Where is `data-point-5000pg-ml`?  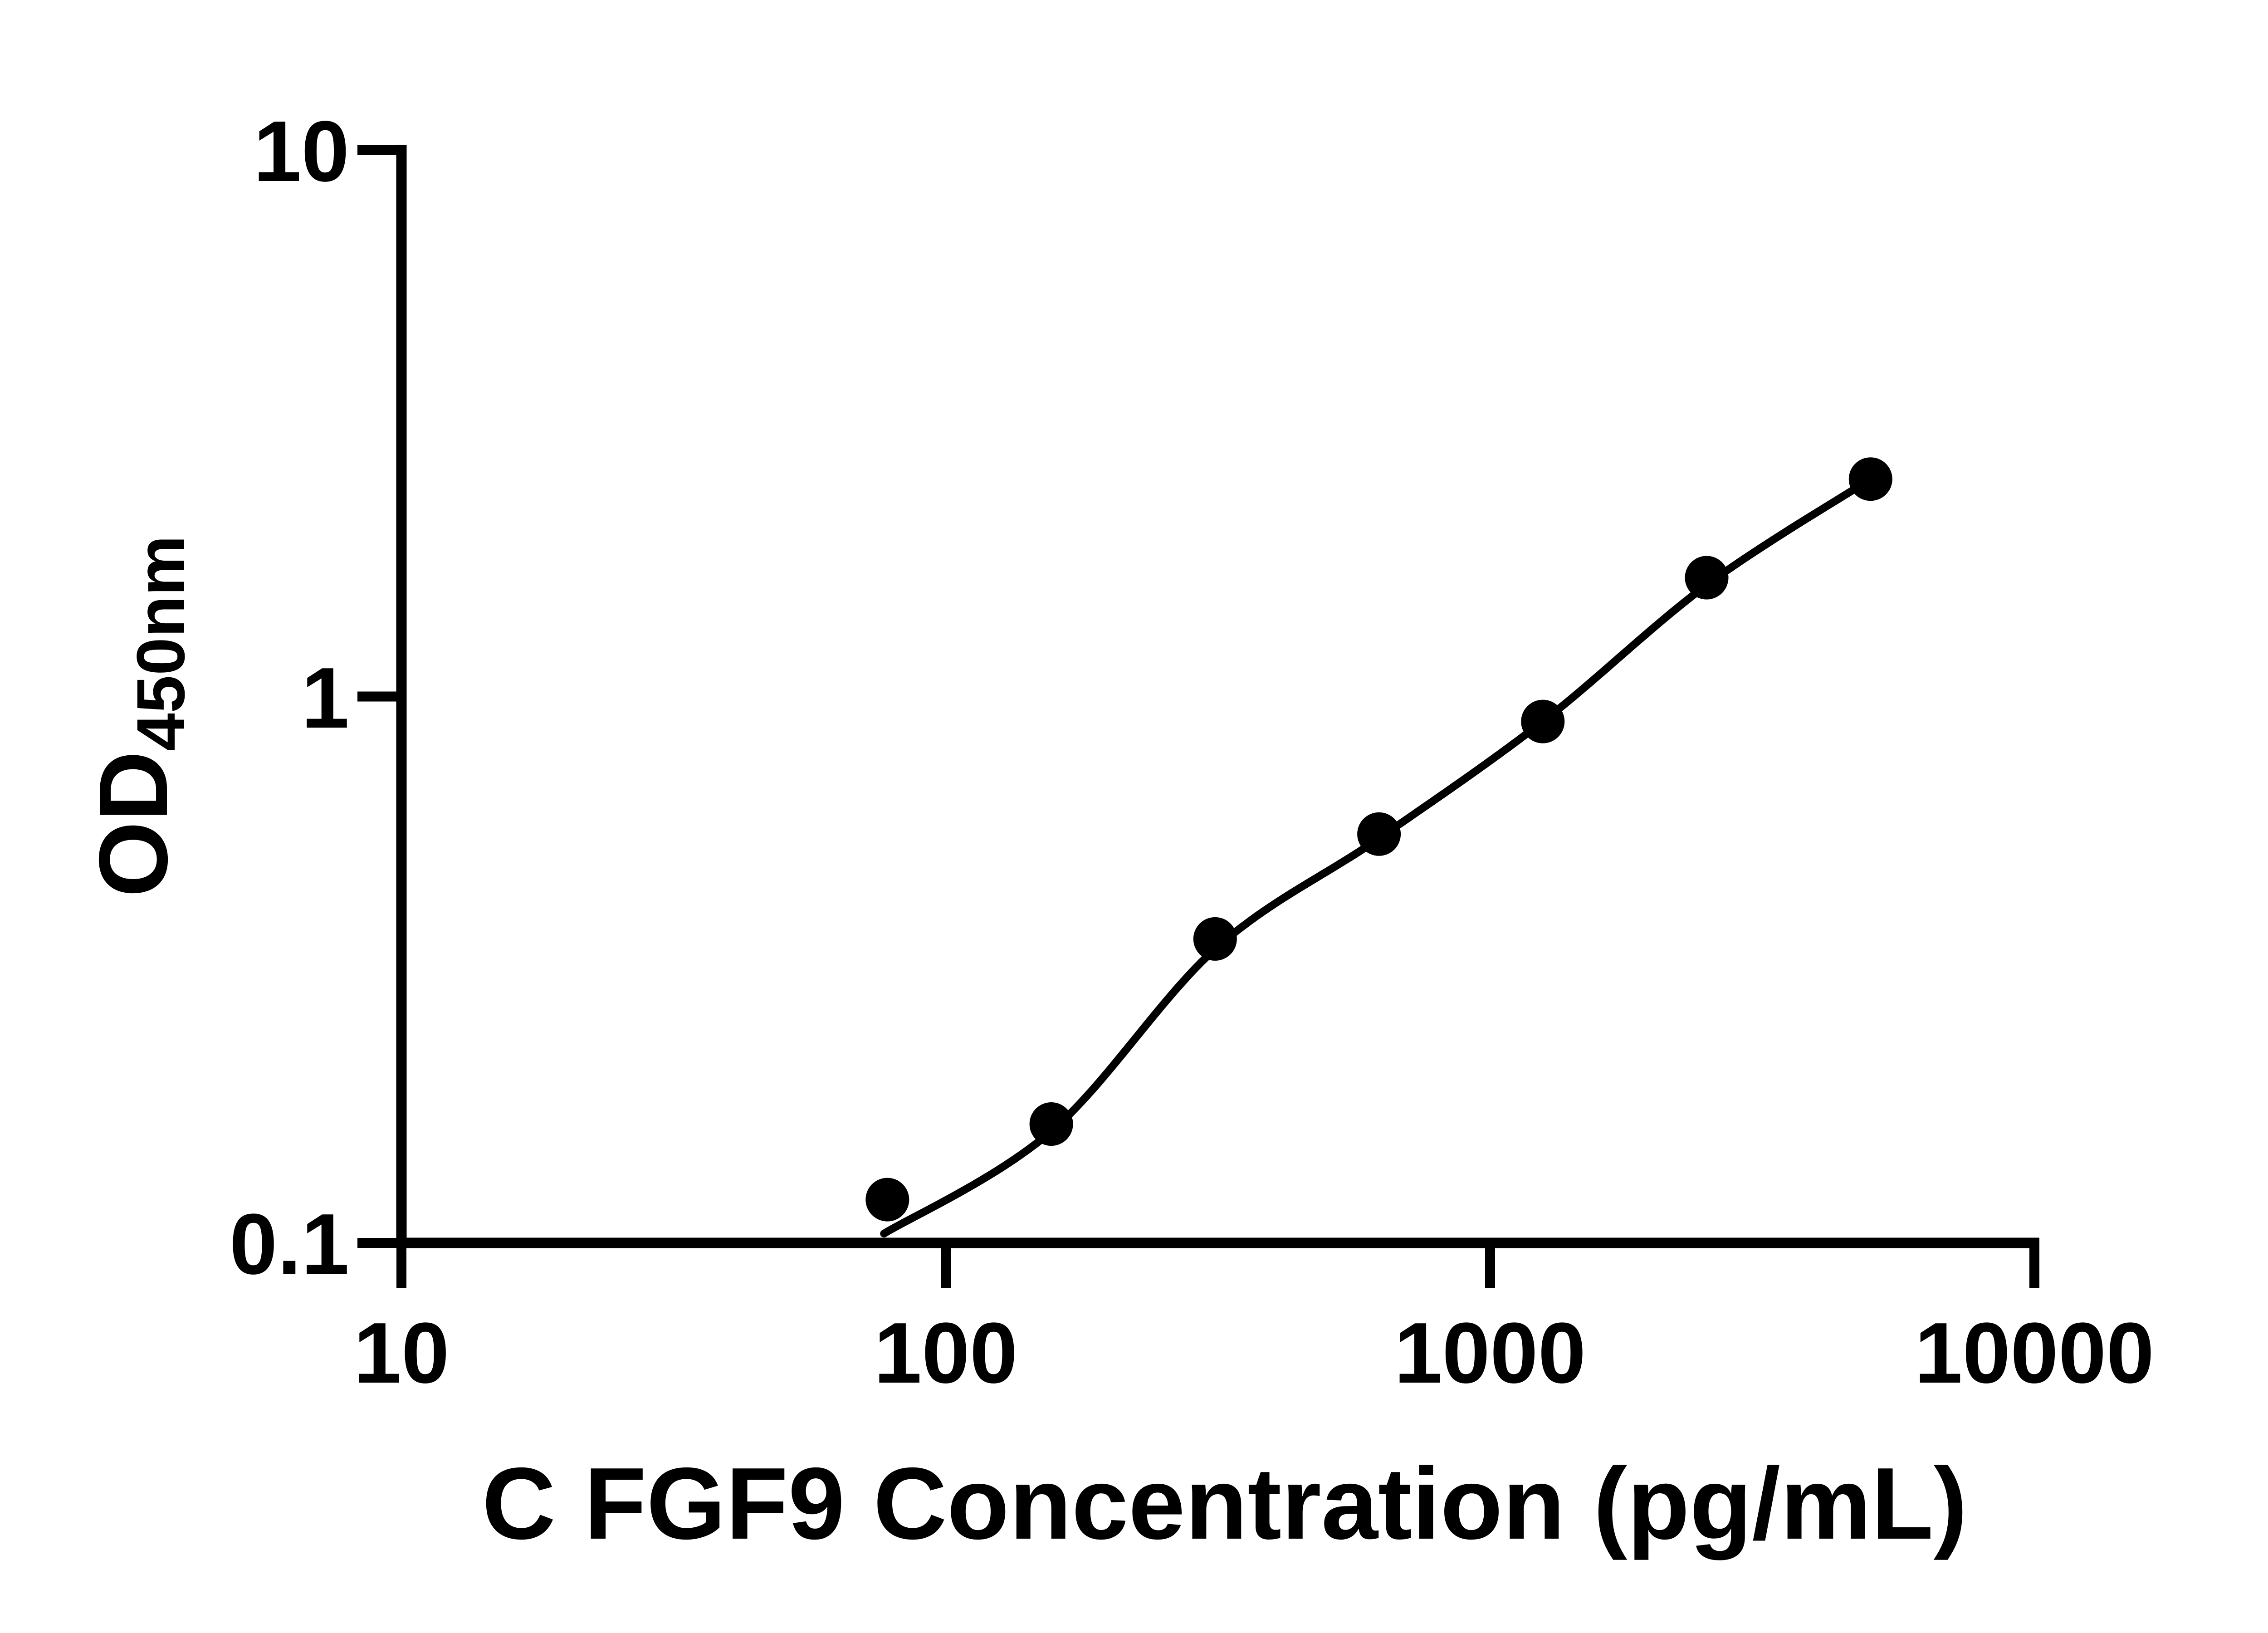 data-point-5000pg-ml is located at coordinates (1870, 479).